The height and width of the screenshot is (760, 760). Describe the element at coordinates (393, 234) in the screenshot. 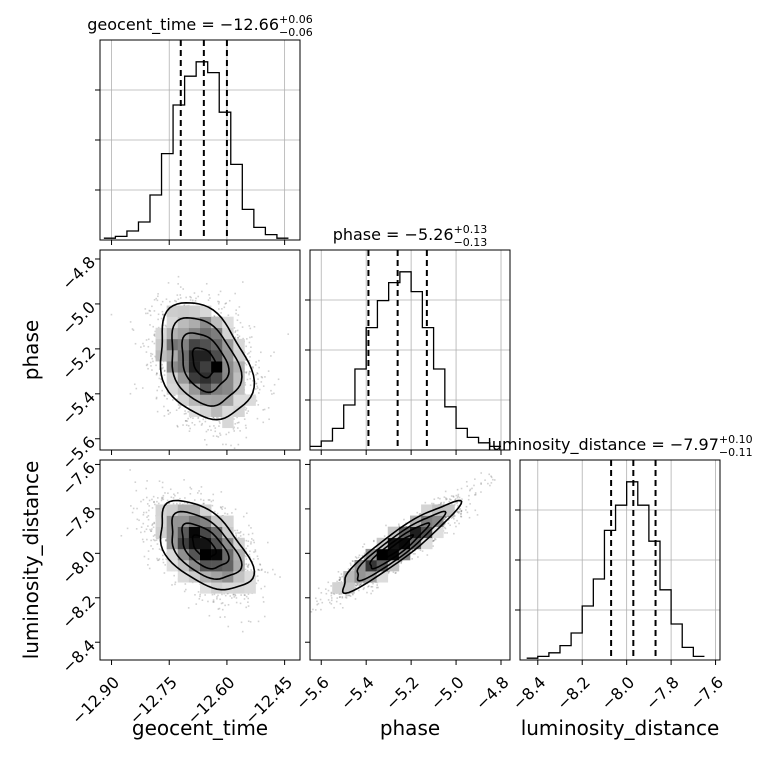

I see `title-text: phase = −5.26` at that location.